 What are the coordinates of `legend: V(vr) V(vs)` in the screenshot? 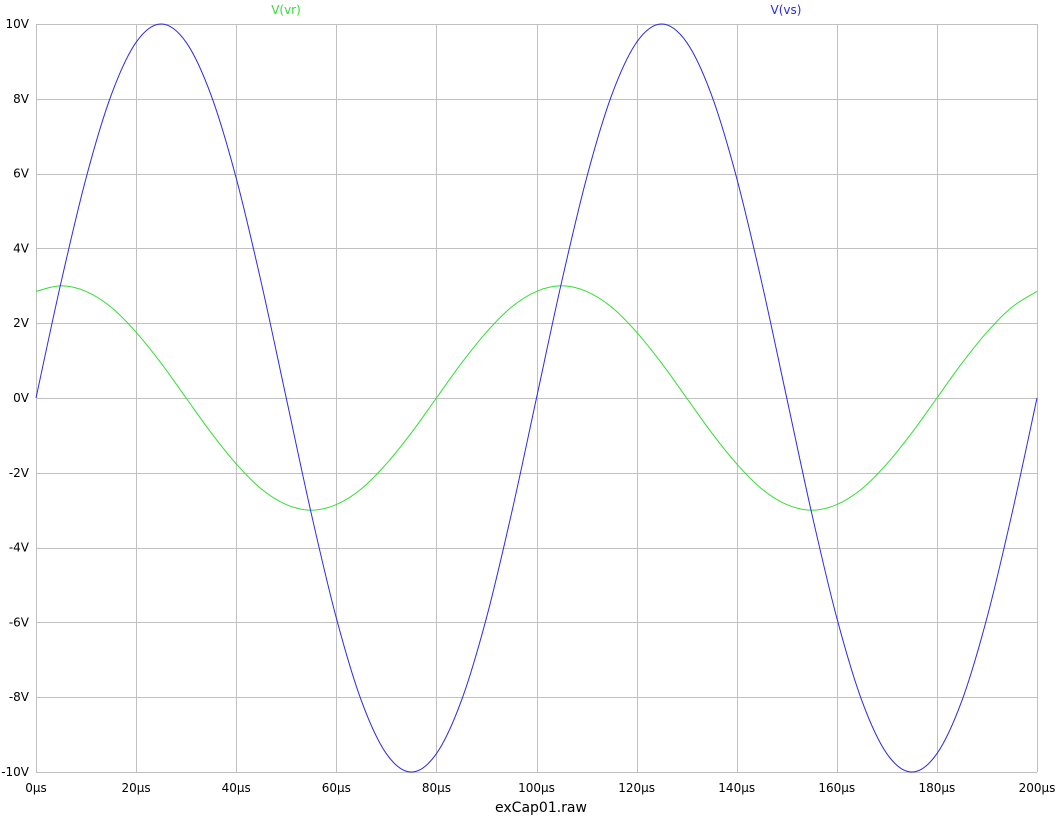 It's located at (536, 10).